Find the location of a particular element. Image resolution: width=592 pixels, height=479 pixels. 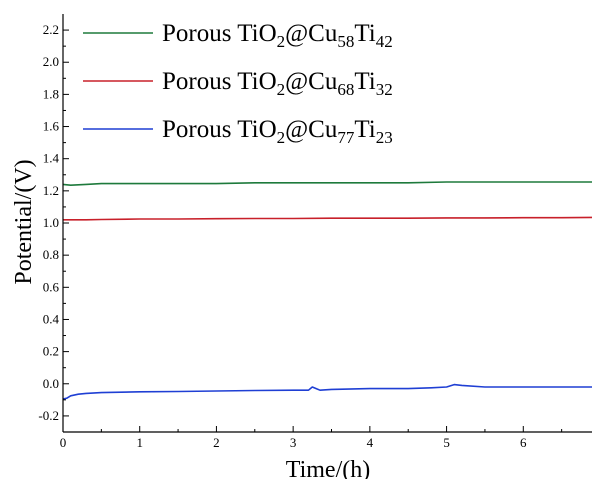

y-axis-title: Potential/(V) is located at coordinates (24, 221).